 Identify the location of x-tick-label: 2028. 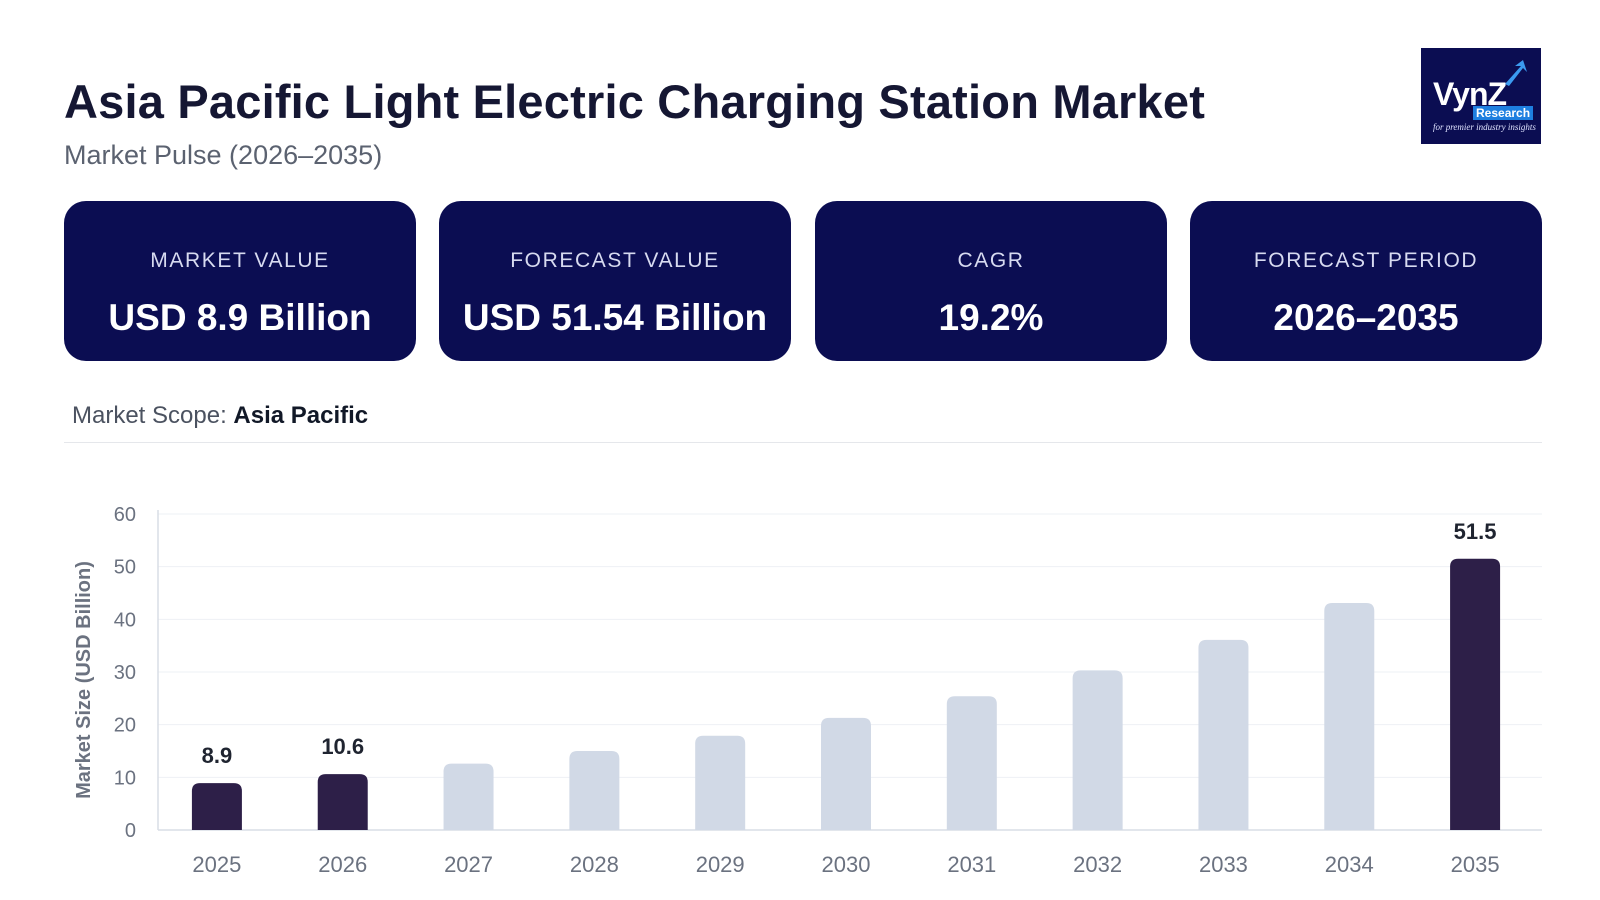
(594, 864).